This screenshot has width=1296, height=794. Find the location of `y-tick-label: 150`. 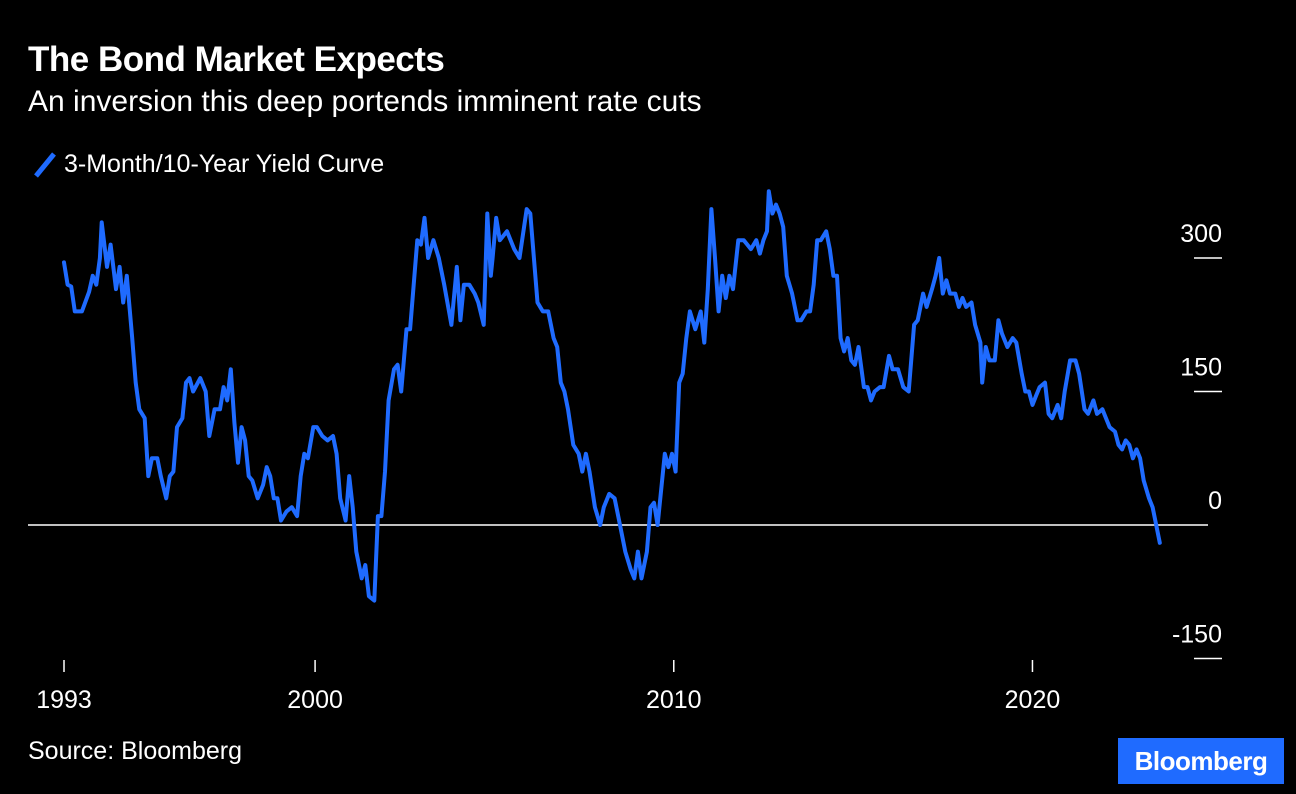

y-tick-label: 150 is located at coordinates (1201, 368).